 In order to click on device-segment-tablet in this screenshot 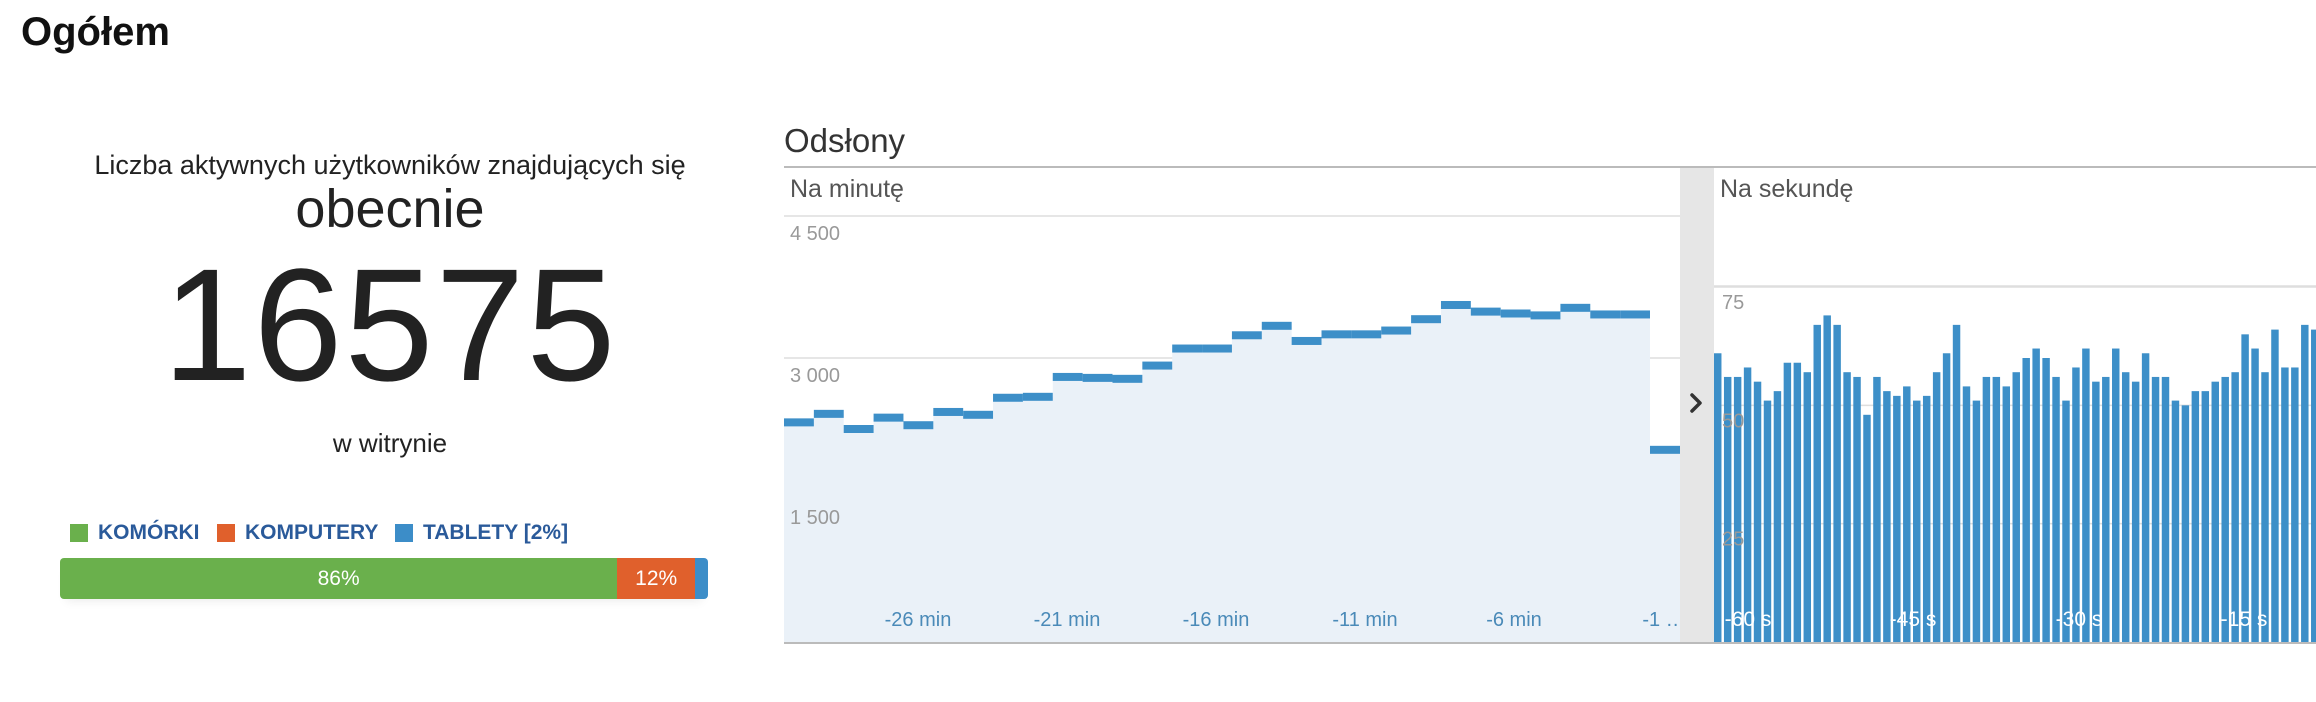, I will do `click(701, 578)`.